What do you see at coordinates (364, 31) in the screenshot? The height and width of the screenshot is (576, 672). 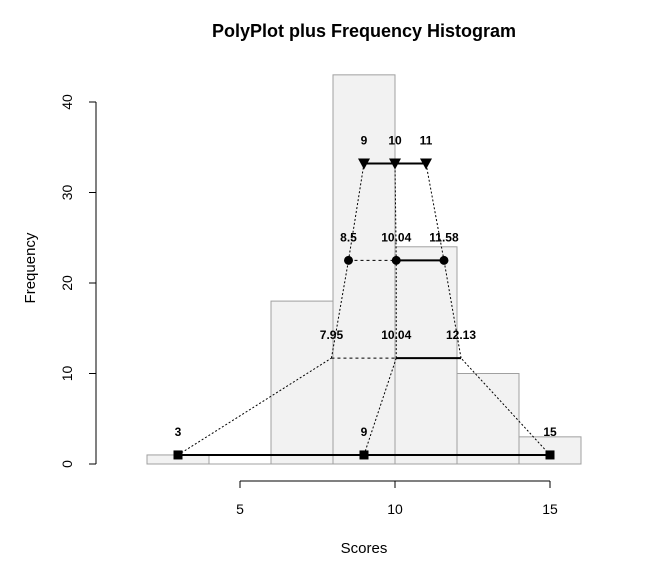 I see `chart-title: PolyPlot plus Frequency Histogram` at bounding box center [364, 31].